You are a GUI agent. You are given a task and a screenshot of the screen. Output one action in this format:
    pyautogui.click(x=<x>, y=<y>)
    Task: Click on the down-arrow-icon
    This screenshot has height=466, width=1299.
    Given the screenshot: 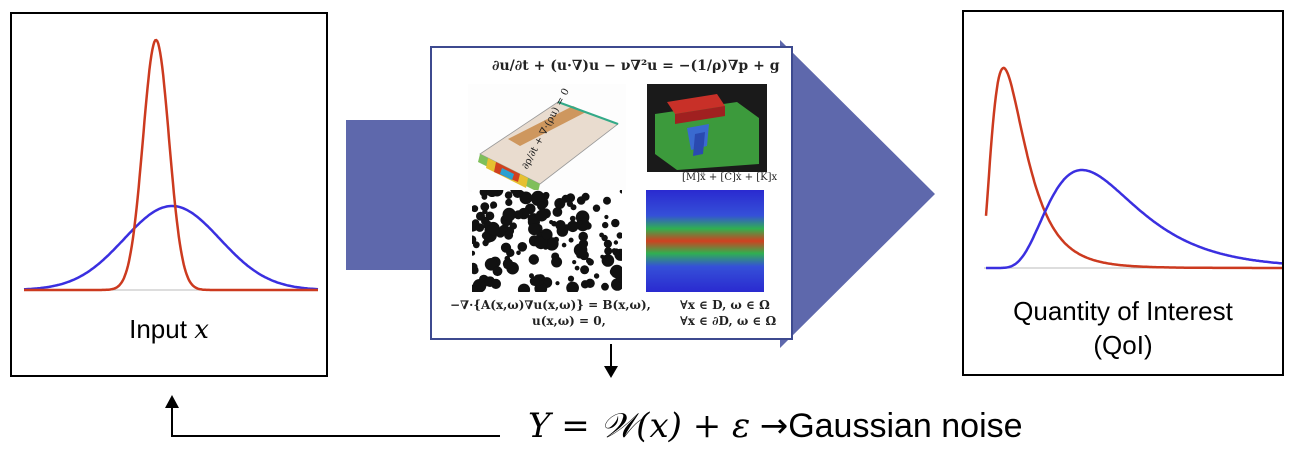 What is the action you would take?
    pyautogui.click(x=611, y=361)
    